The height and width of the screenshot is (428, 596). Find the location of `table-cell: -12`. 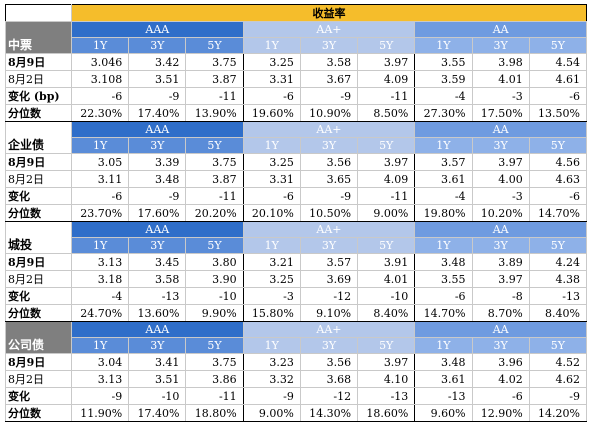

table-cell: -12 is located at coordinates (329, 296).